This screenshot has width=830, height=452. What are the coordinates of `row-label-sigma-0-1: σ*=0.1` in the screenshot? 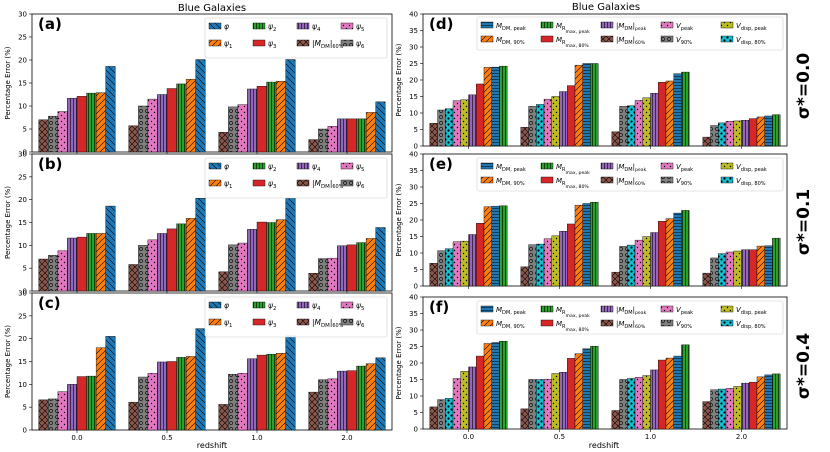 It's located at (804, 222).